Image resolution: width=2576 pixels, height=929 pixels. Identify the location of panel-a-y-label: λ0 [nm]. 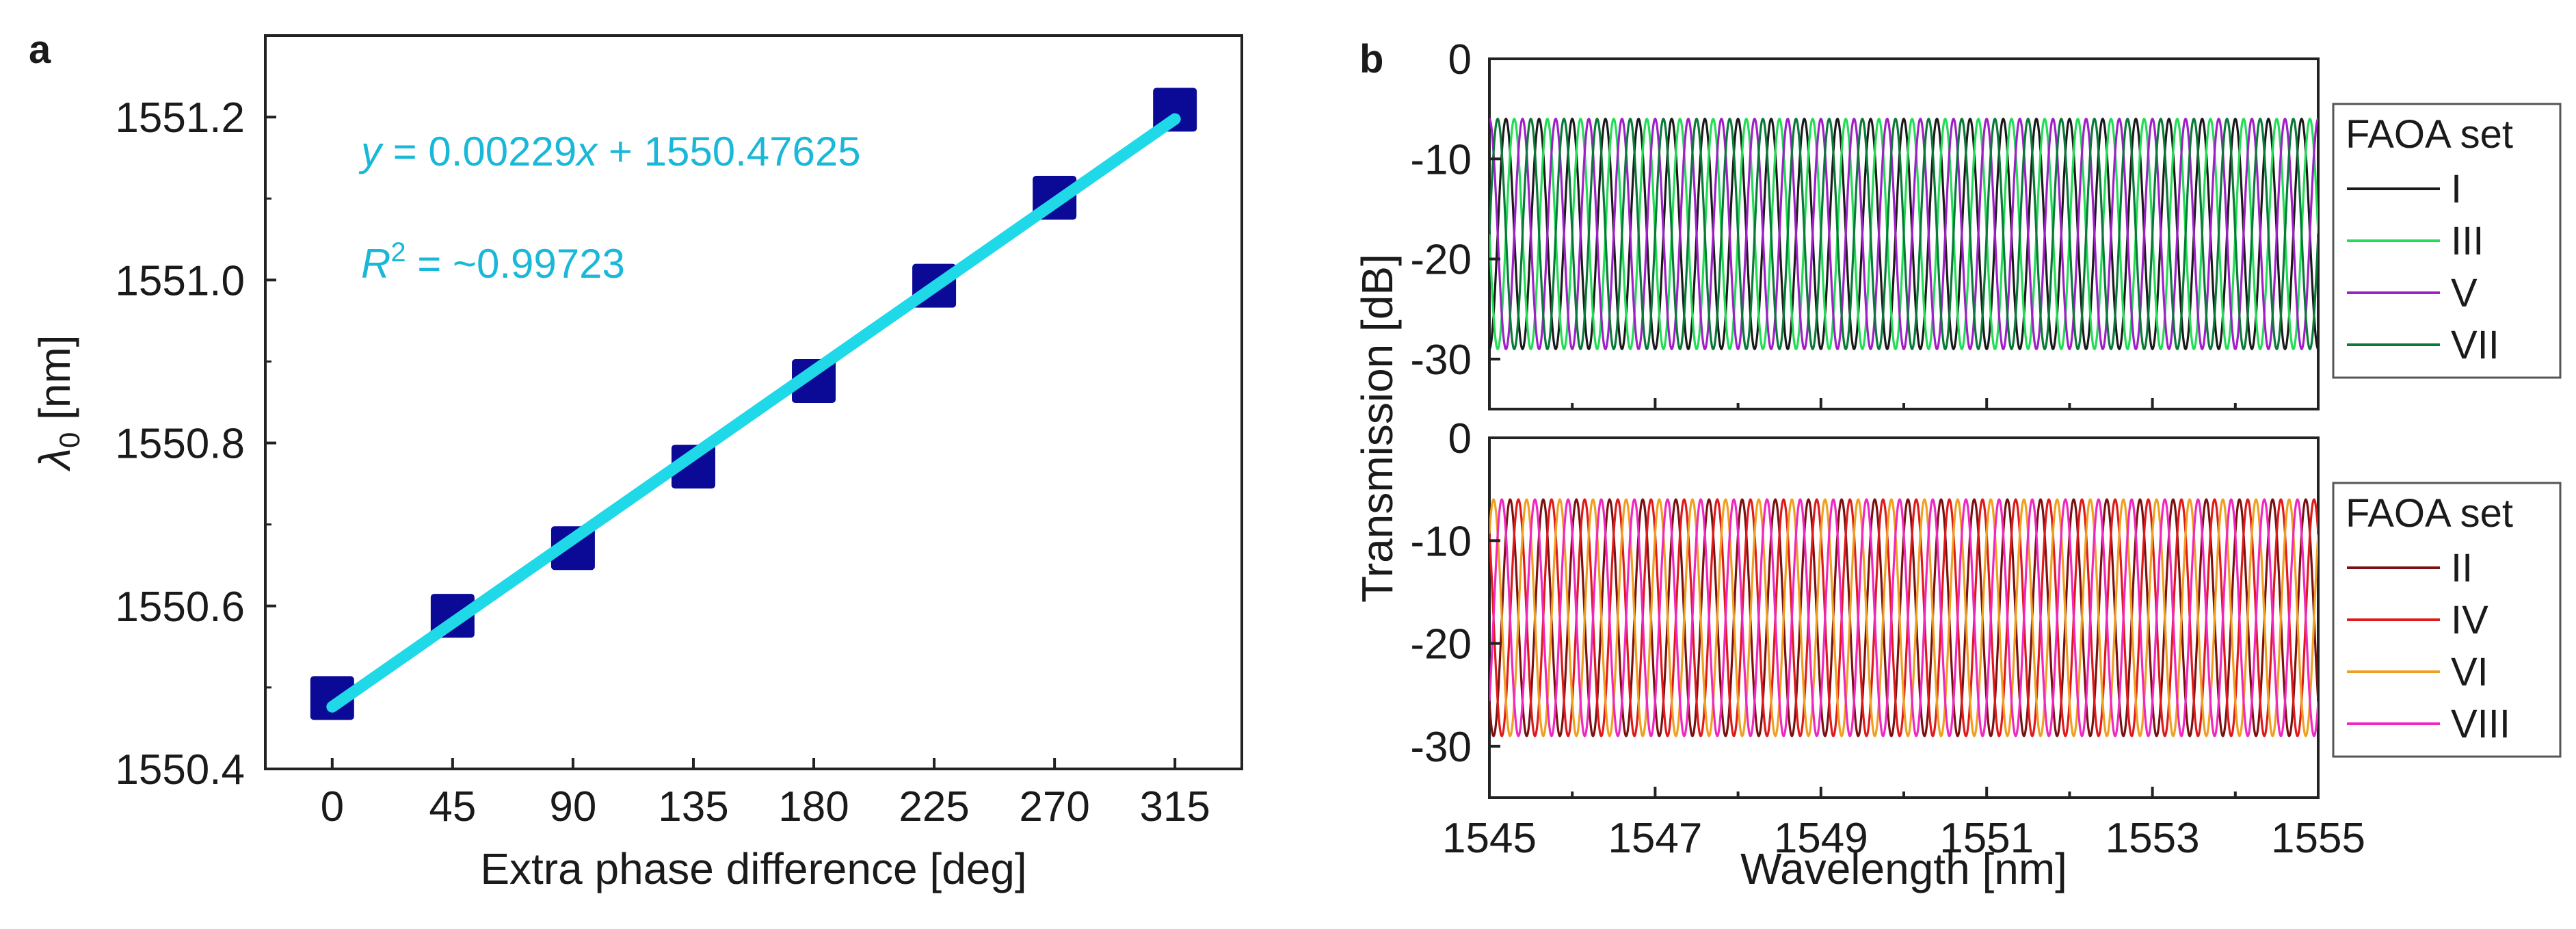
(57, 403).